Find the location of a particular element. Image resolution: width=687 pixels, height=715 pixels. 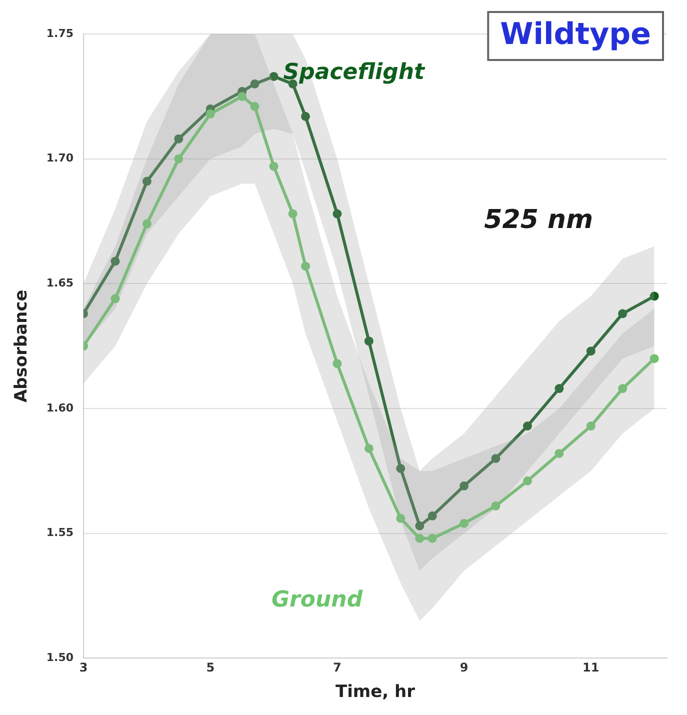

x-tick-label: 7 is located at coordinates (337, 667).